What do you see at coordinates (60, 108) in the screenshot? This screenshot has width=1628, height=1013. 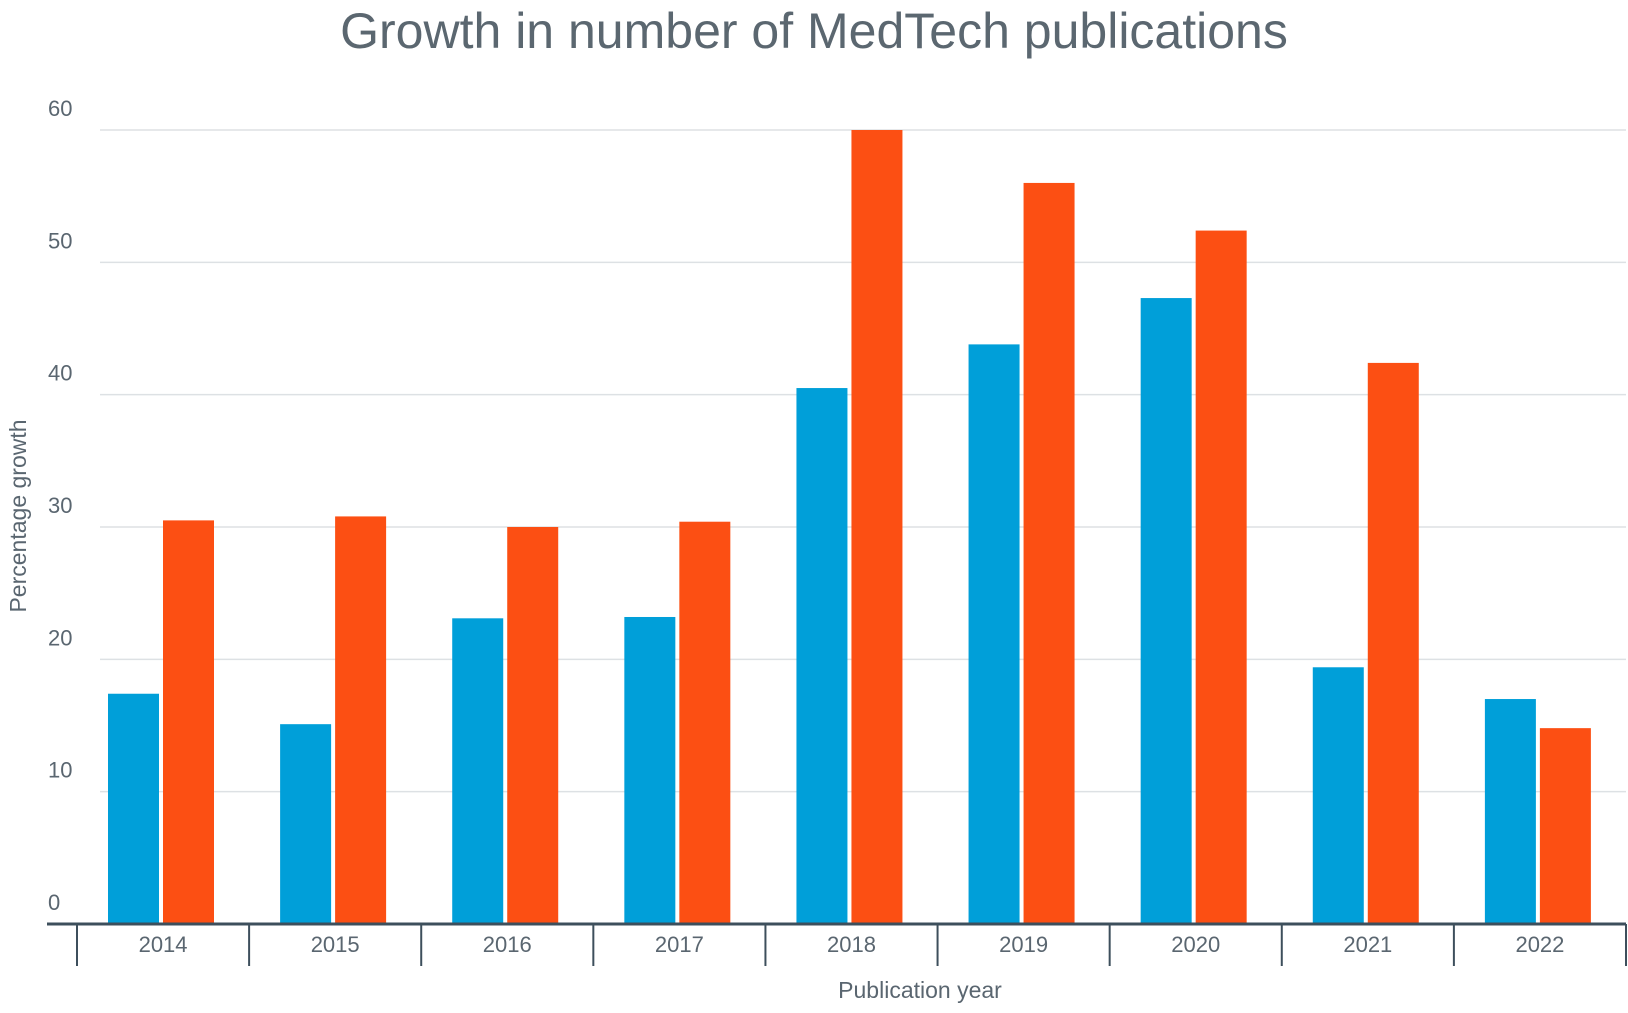 I see `y-tick-label: 60` at bounding box center [60, 108].